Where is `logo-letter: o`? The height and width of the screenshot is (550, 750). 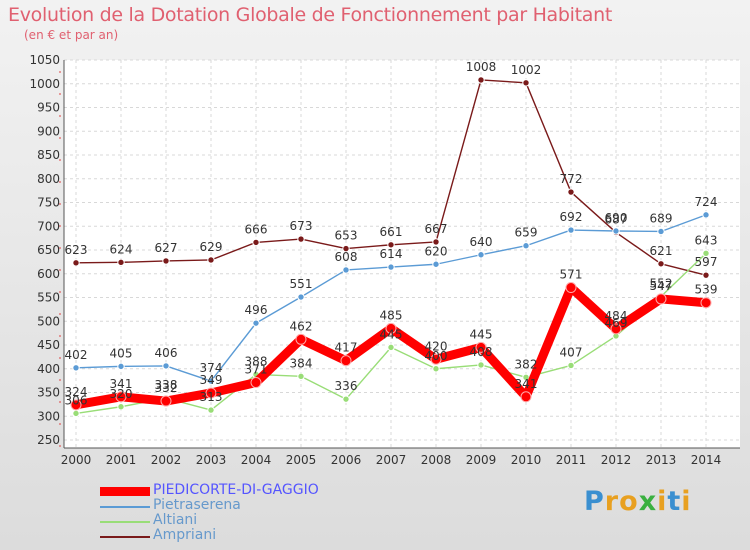 logo-letter: o is located at coordinates (629, 501).